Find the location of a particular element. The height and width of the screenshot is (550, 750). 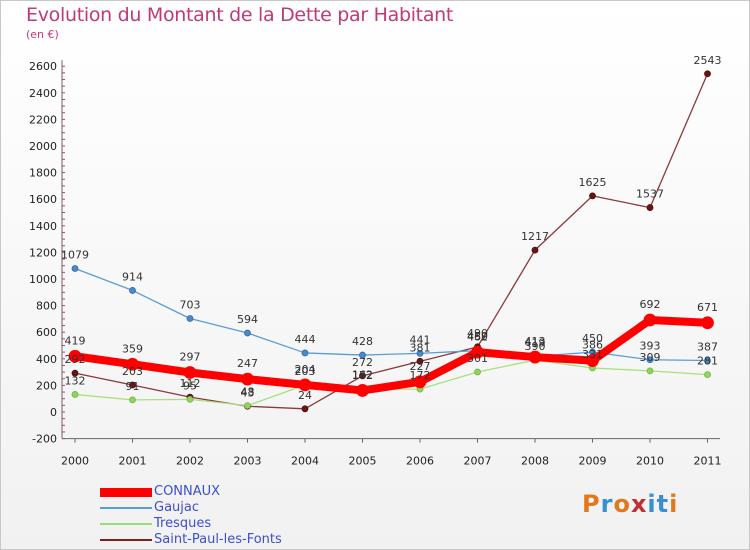

y-tick-label: 2200 is located at coordinates (43, 119).